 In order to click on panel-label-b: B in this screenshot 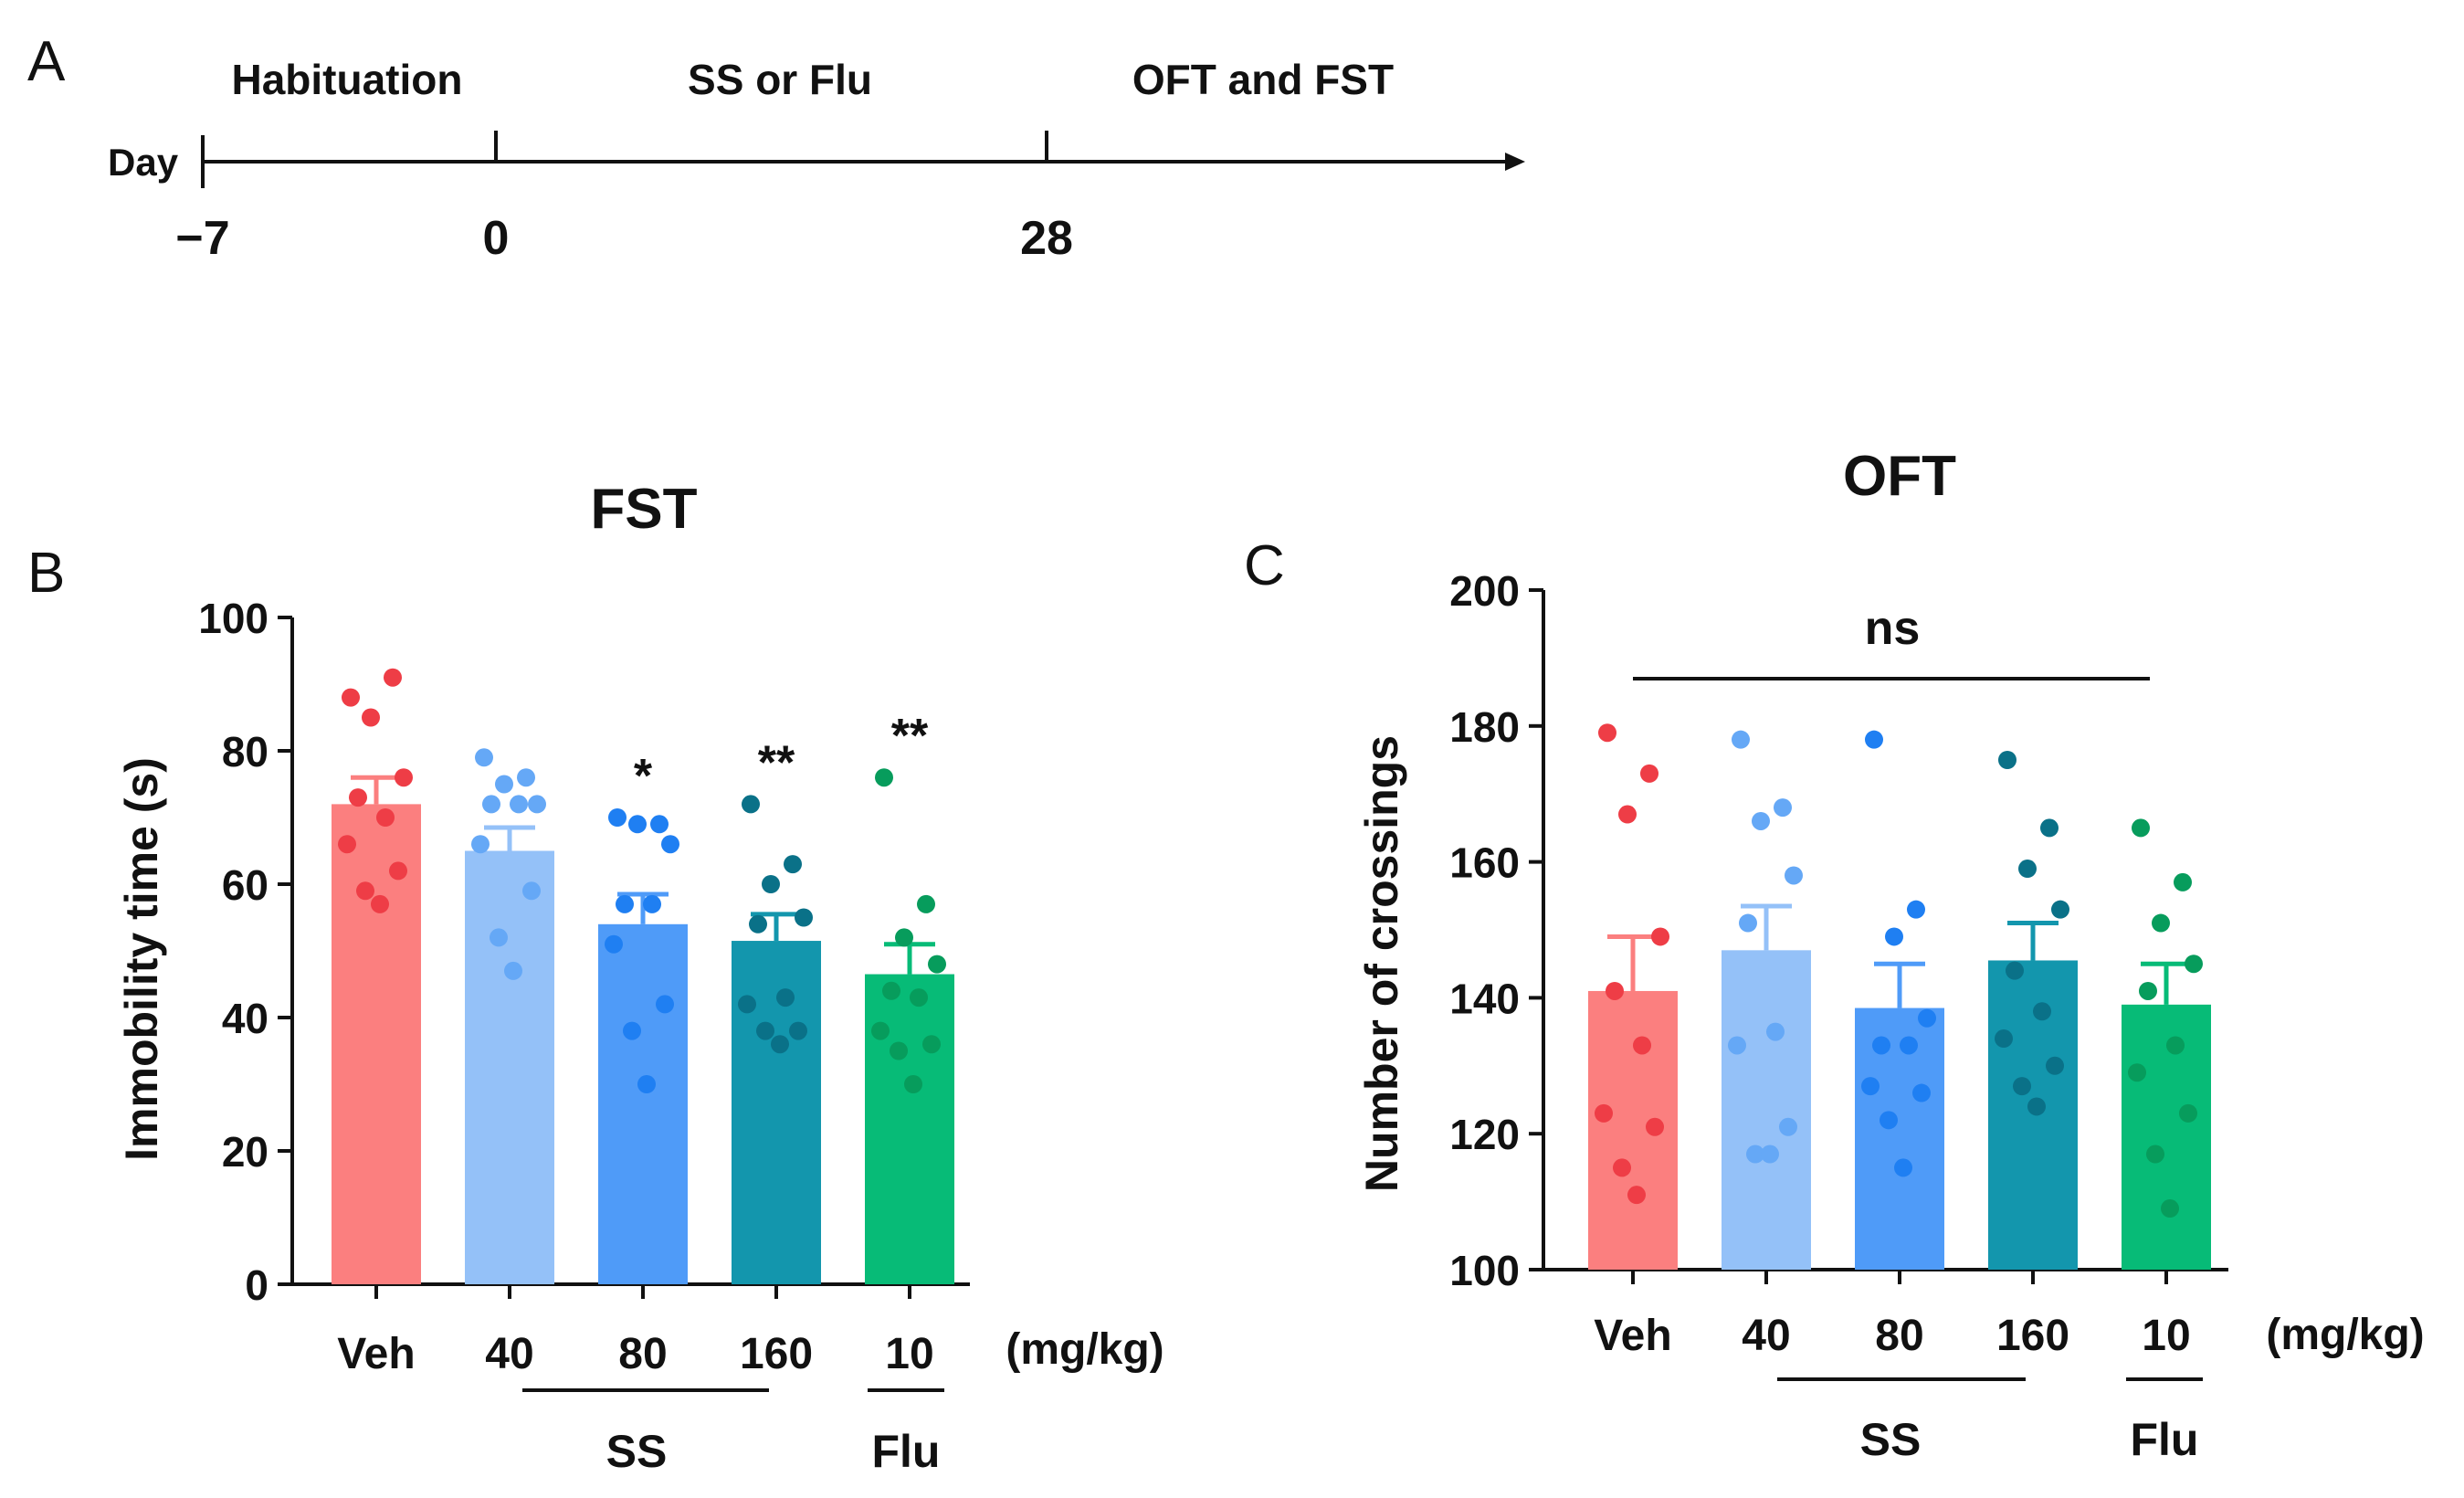, I will do `click(46, 574)`.